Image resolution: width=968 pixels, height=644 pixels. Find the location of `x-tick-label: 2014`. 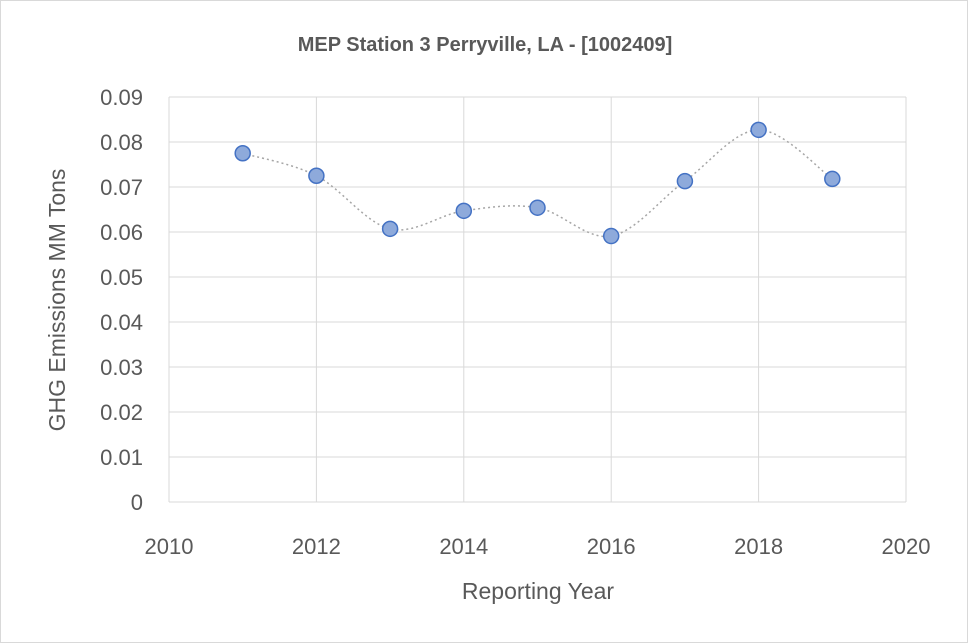

x-tick-label: 2014 is located at coordinates (463, 546).